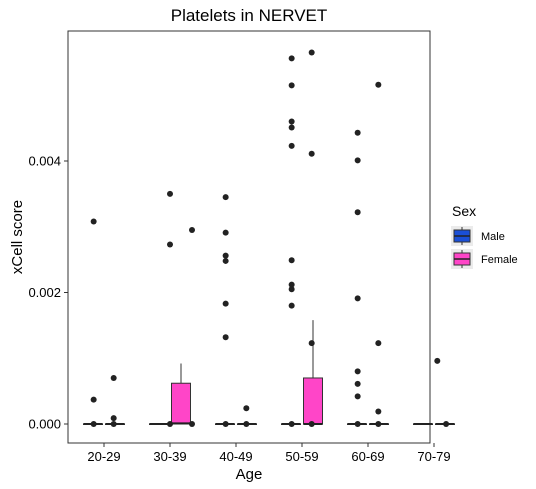 This screenshot has width=536, height=489. Describe the element at coordinates (493, 237) in the screenshot. I see `legend-label-male: Male` at that location.